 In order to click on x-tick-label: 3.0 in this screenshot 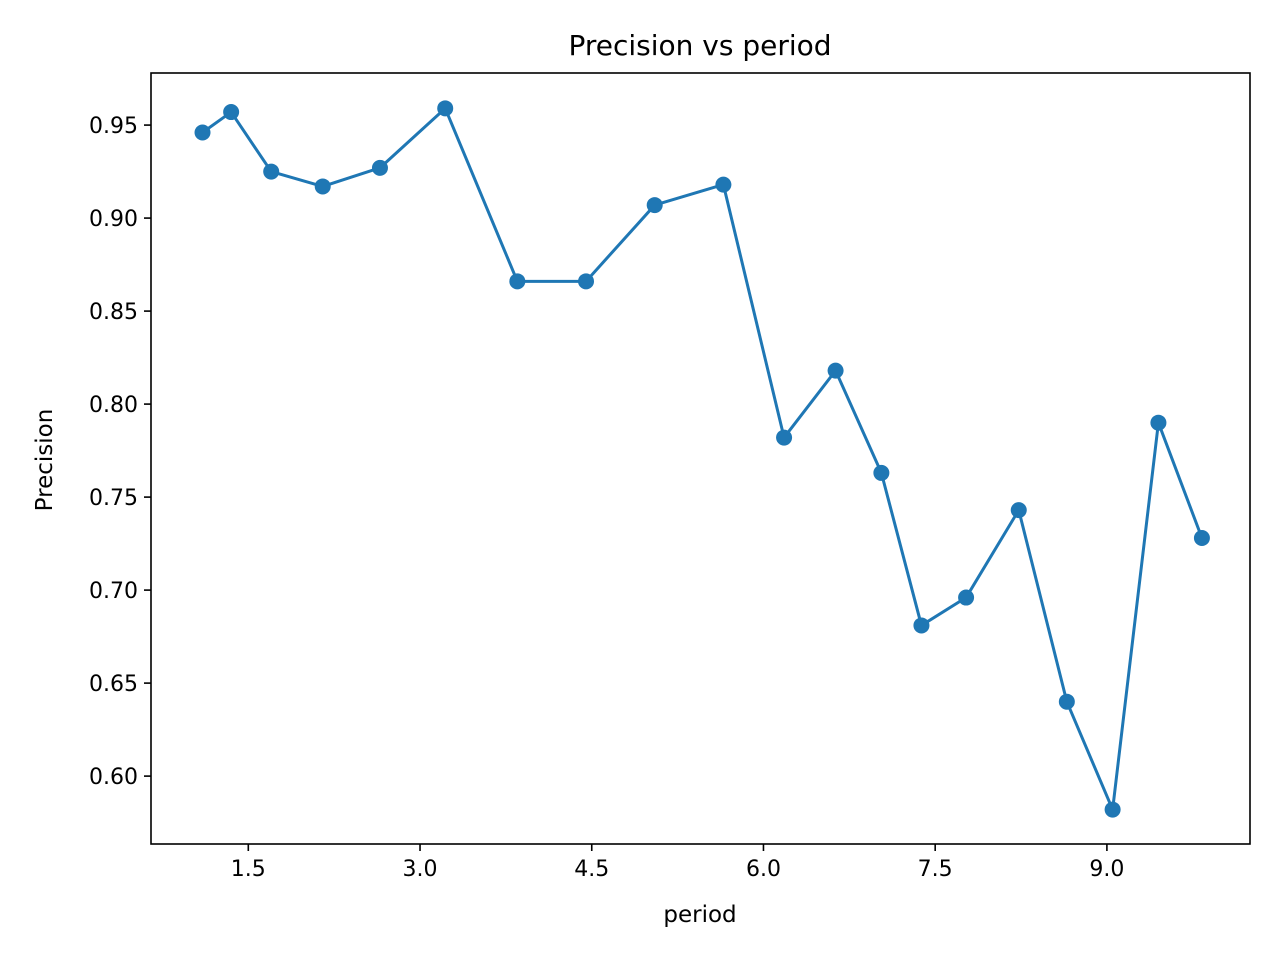, I will do `click(420, 869)`.